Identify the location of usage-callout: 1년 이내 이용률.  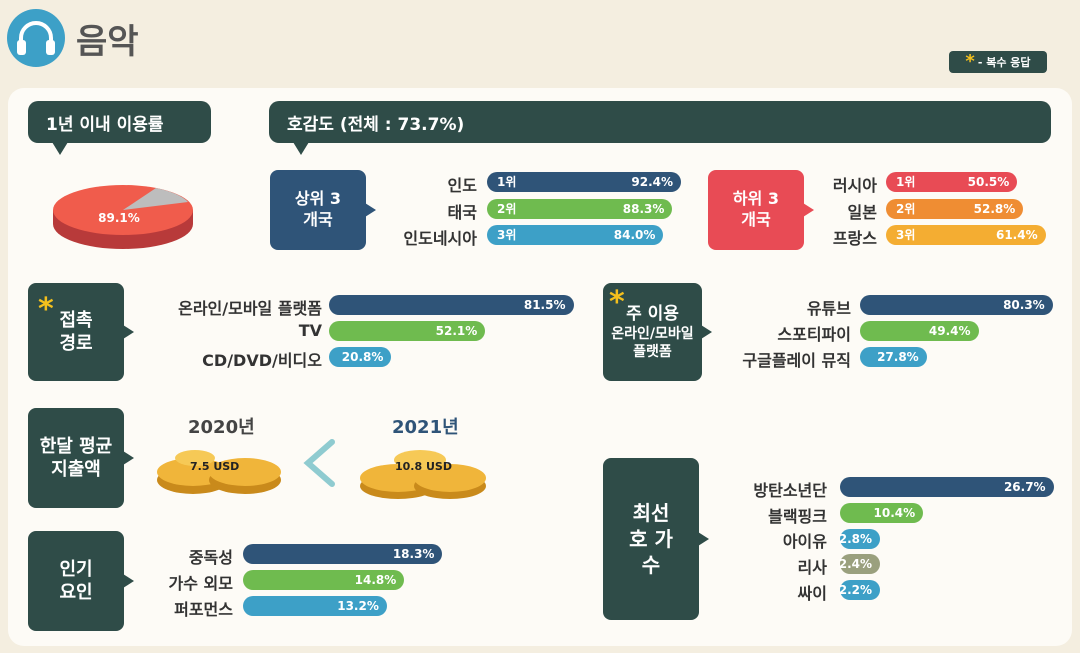
(119, 128).